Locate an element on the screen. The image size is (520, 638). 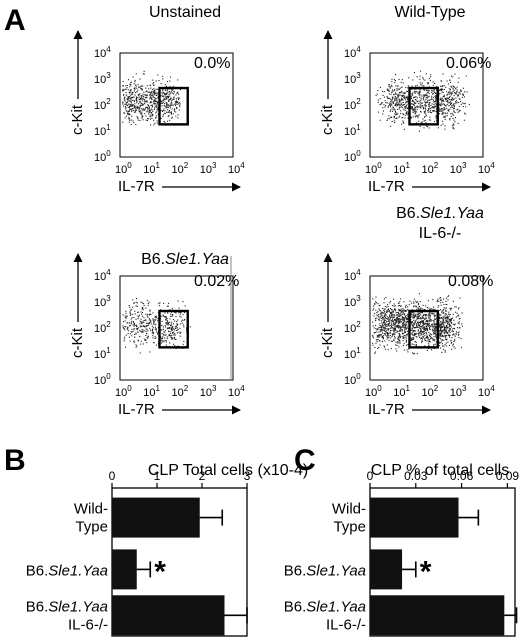
category-label: B6.Sle1.Yaa is located at coordinates (325, 606).